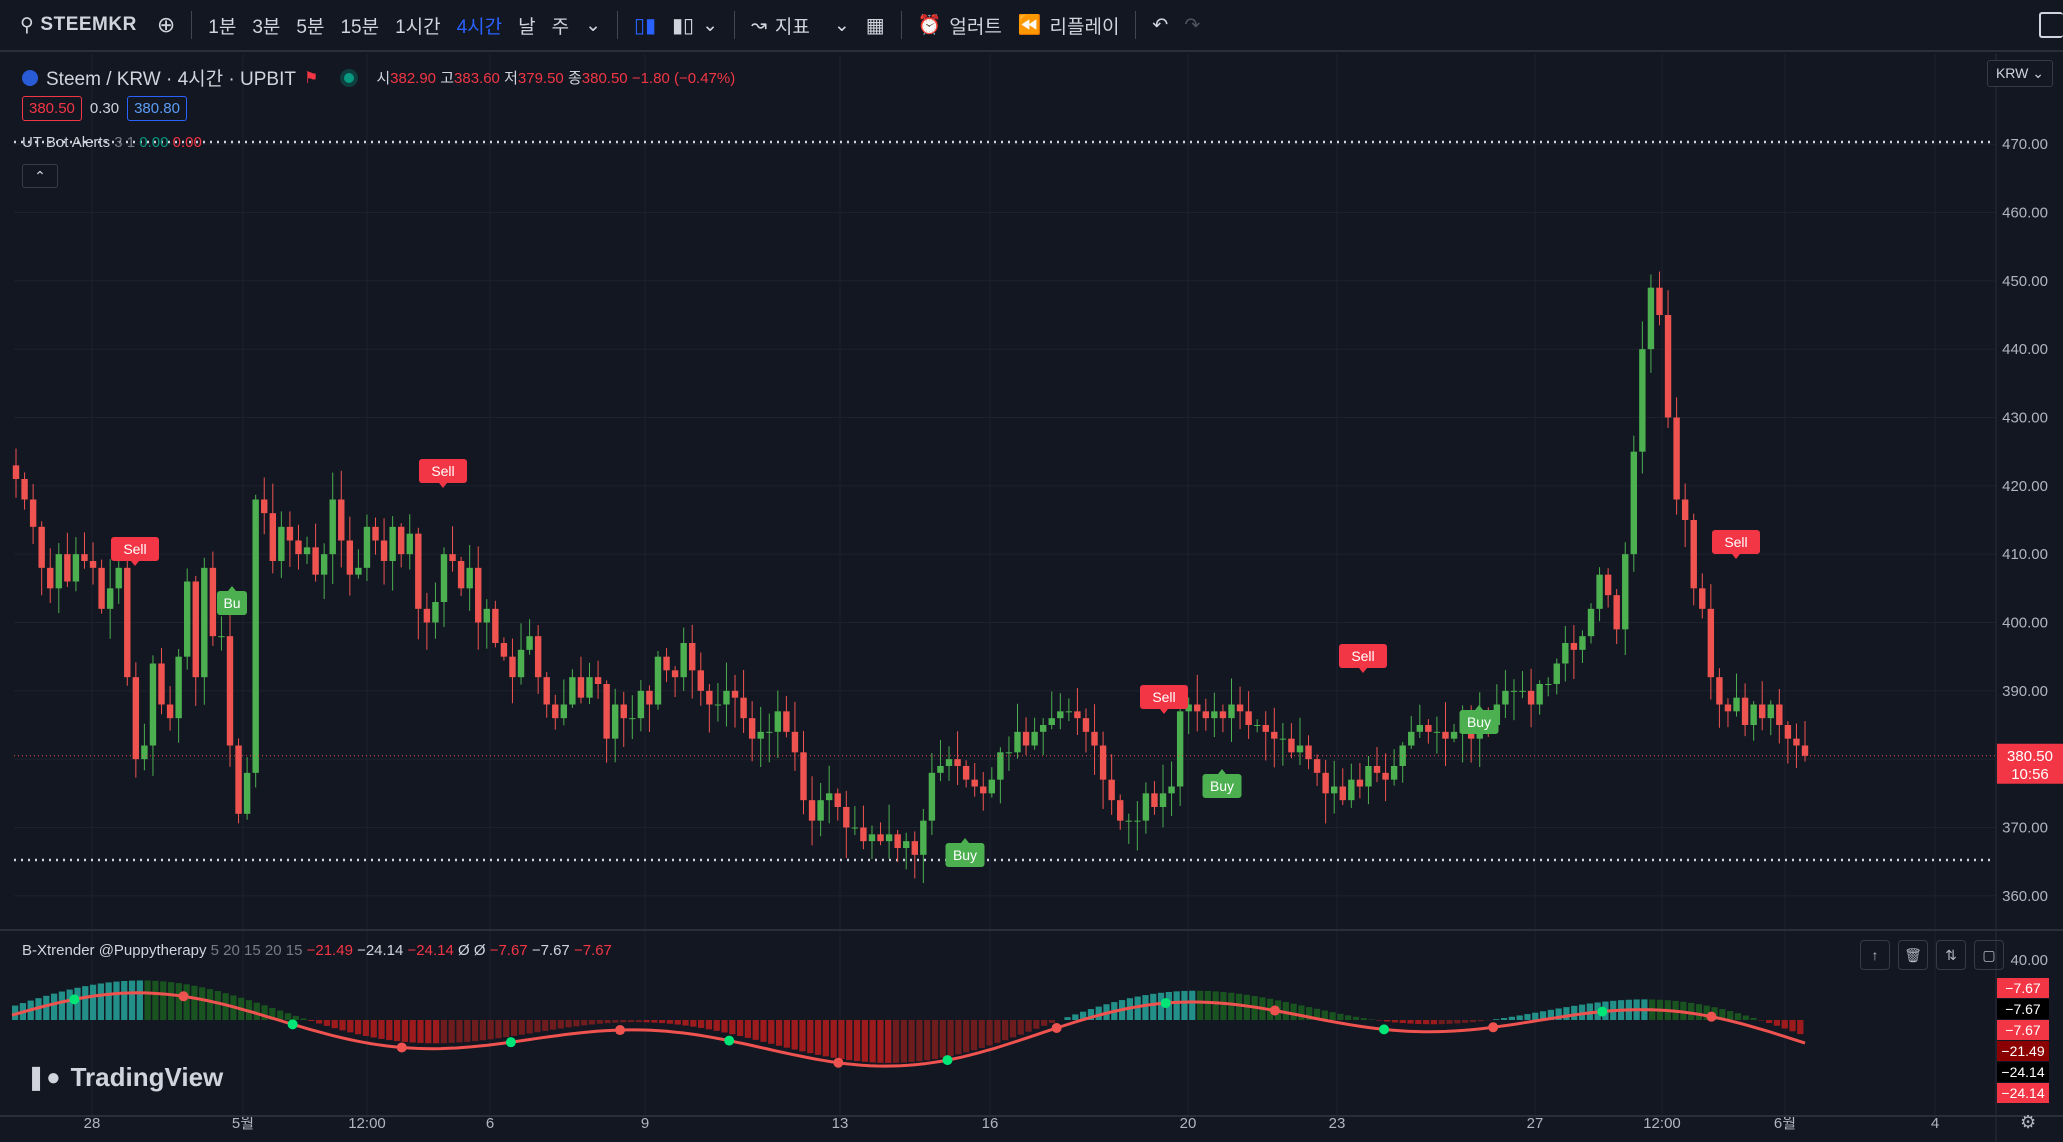 This screenshot has height=1142, width=2063. Describe the element at coordinates (243, 1123) in the screenshot. I see `time-tick-label: 5월` at that location.